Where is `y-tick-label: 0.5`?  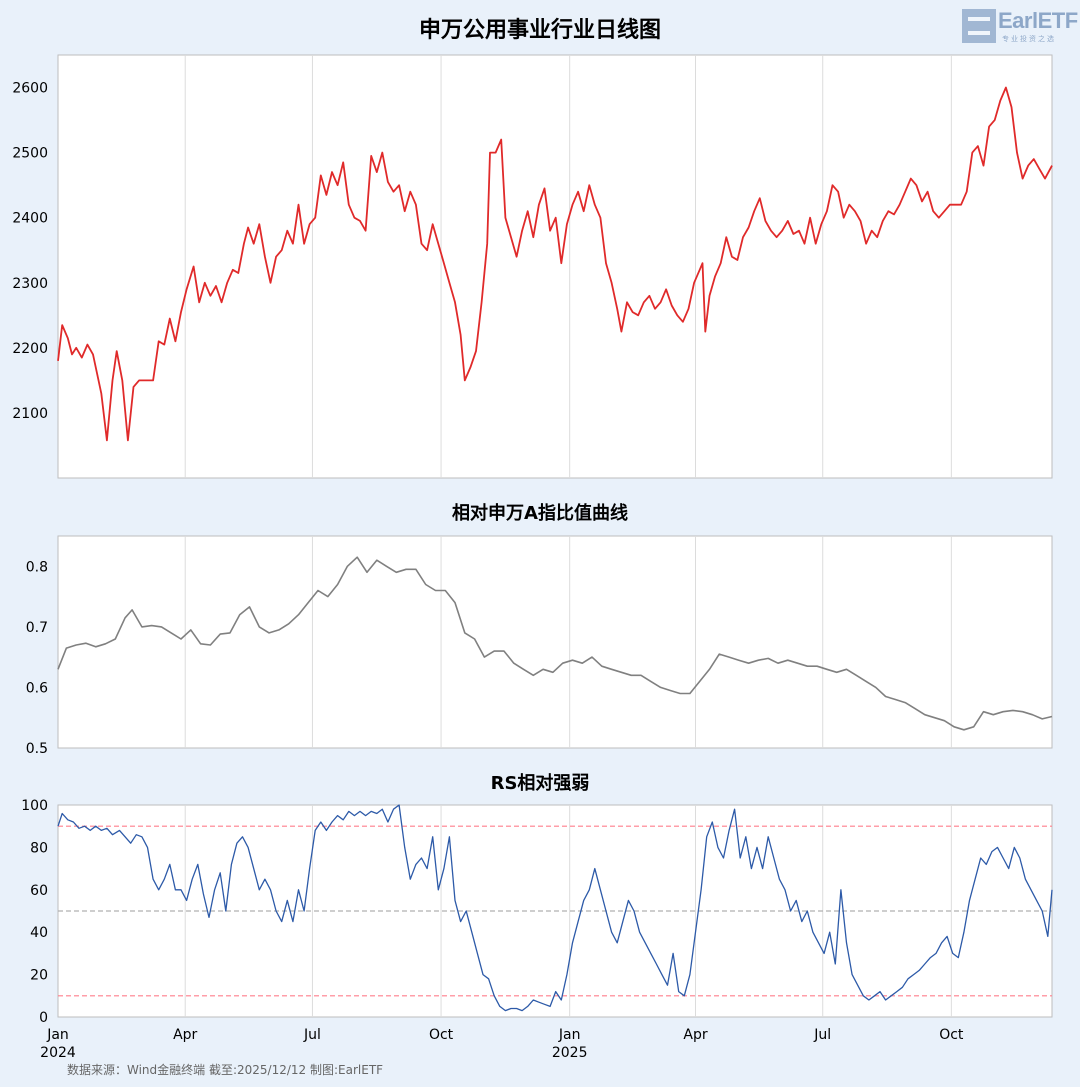
y-tick-label: 0.5 is located at coordinates (37, 749).